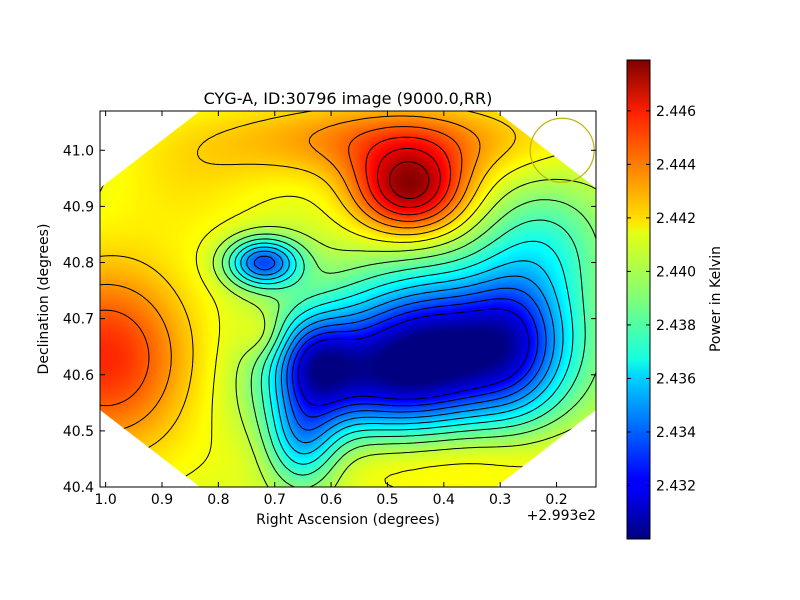 The width and height of the screenshot is (800, 600). Describe the element at coordinates (444, 500) in the screenshot. I see `x-tick-label: 0.4` at that location.